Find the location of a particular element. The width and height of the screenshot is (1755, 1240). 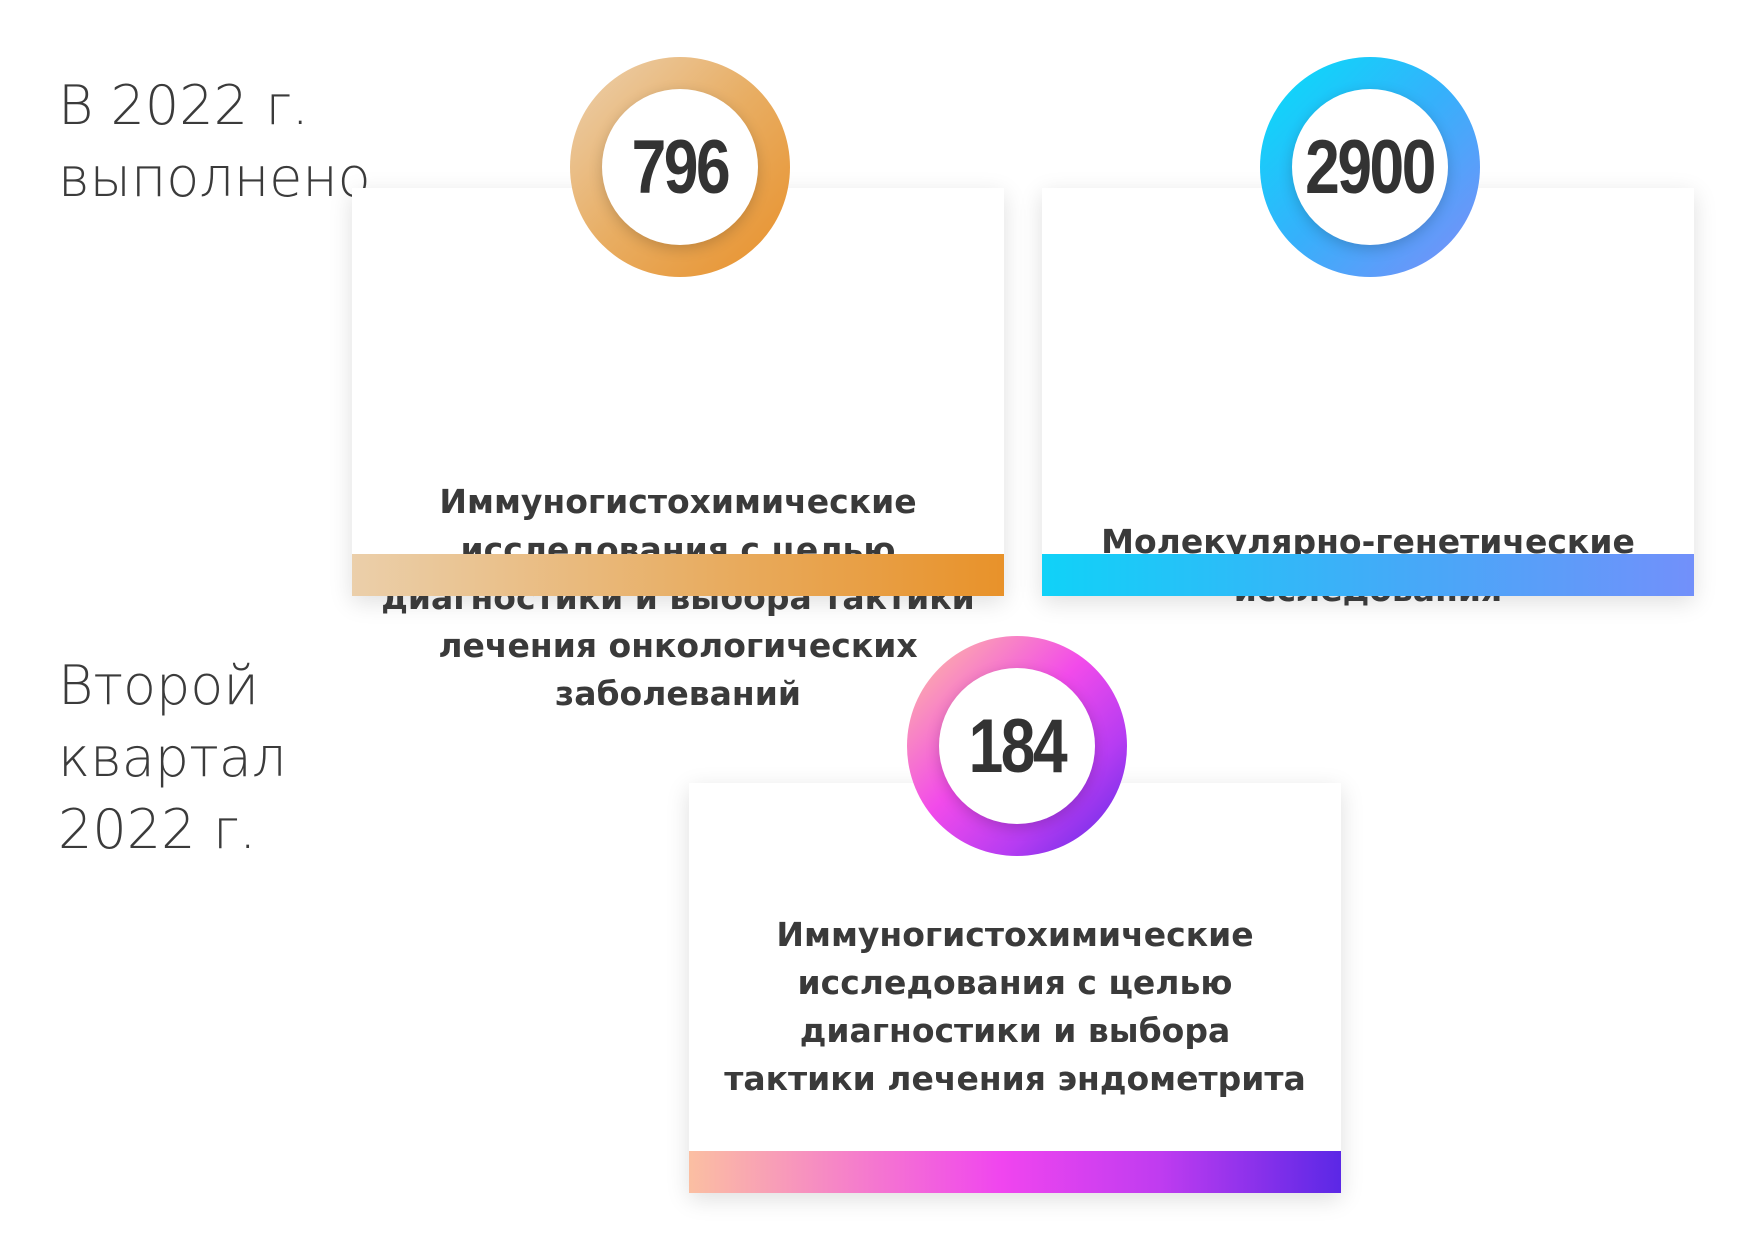

section-label-line: квартал is located at coordinates (172, 757).